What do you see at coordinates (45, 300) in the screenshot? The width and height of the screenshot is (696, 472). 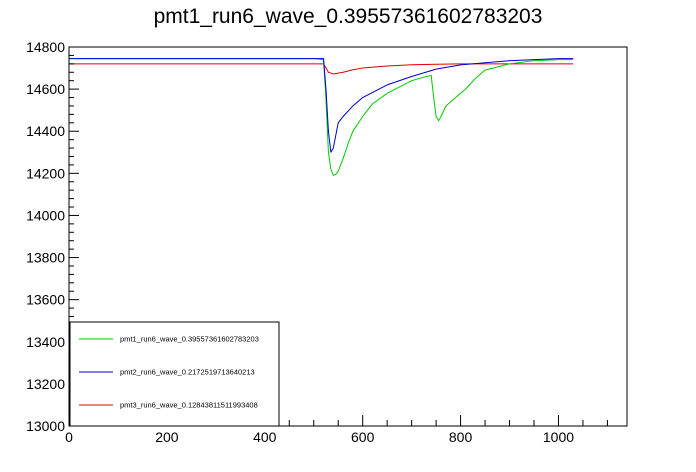 I see `y-tick-label: 13600` at bounding box center [45, 300].